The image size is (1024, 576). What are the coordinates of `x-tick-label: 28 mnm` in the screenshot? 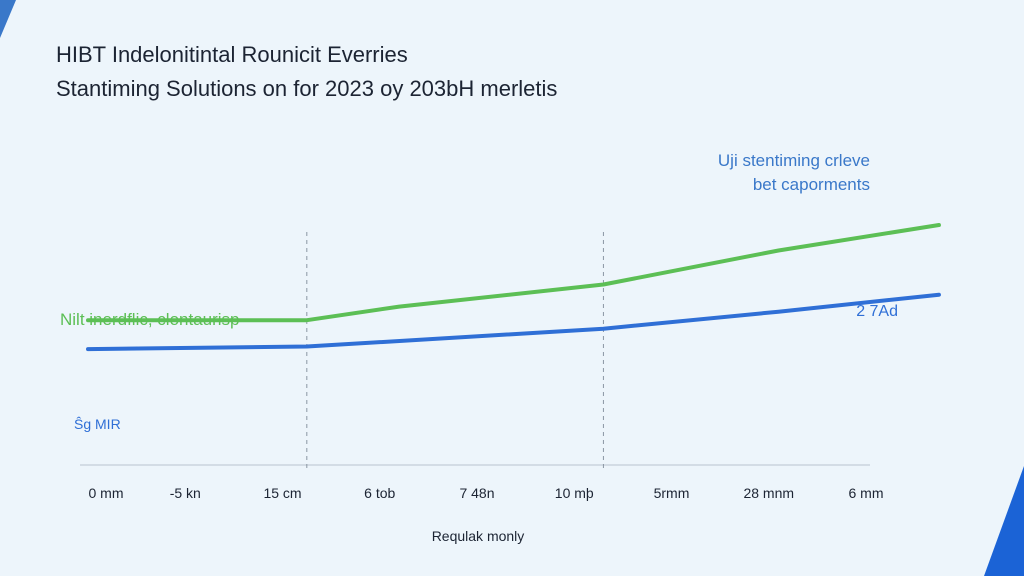 It's located at (768, 493).